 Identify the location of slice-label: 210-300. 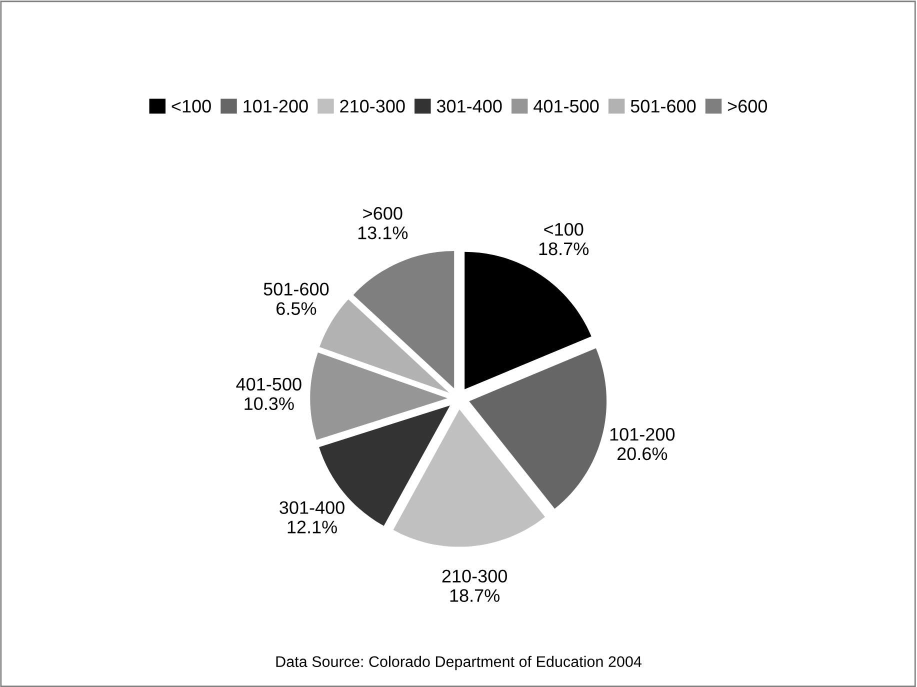
(474, 576).